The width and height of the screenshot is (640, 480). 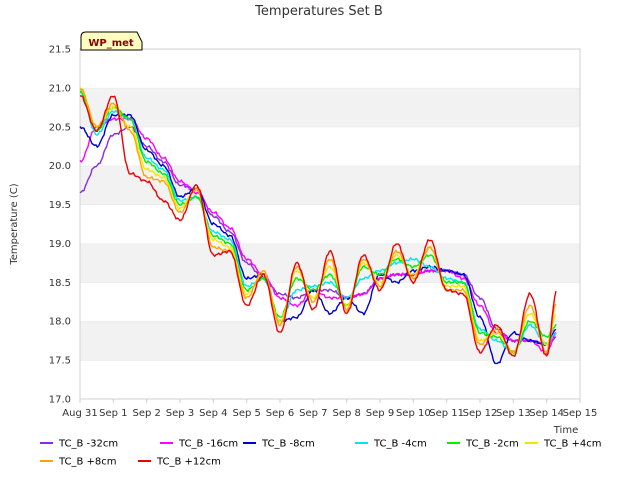 I want to click on y-tick-label: 17.5, so click(x=60, y=361).